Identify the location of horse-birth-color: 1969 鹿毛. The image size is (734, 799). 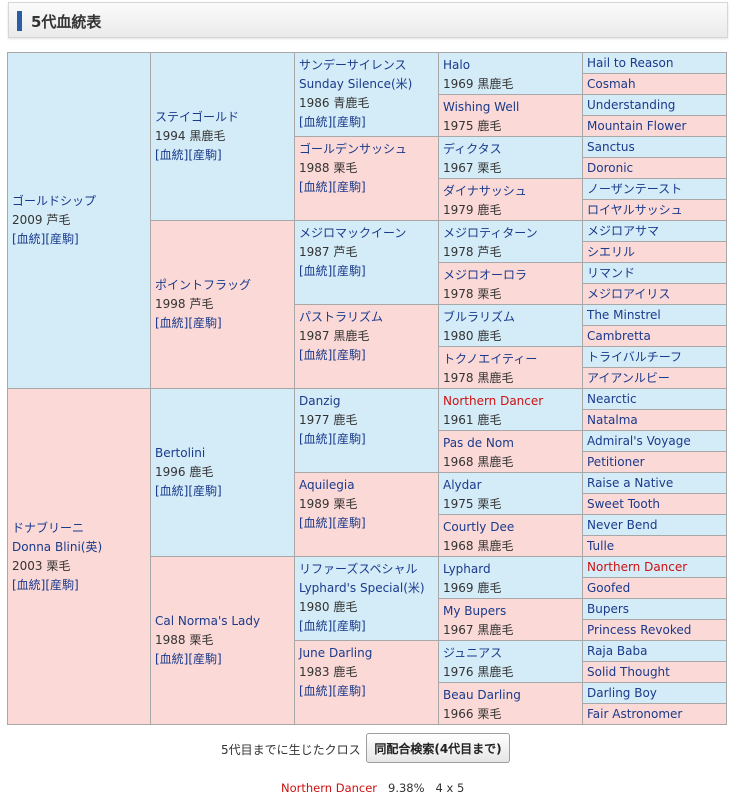
(472, 588).